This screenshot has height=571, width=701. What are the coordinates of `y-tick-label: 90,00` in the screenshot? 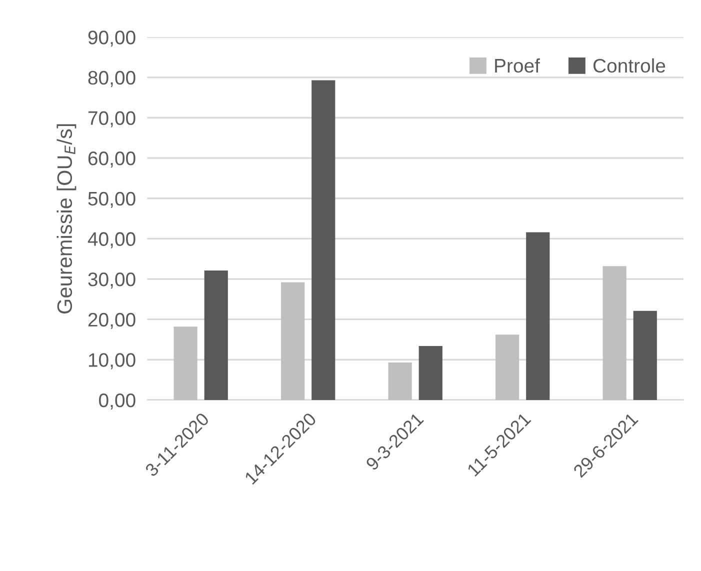 It's located at (112, 38).